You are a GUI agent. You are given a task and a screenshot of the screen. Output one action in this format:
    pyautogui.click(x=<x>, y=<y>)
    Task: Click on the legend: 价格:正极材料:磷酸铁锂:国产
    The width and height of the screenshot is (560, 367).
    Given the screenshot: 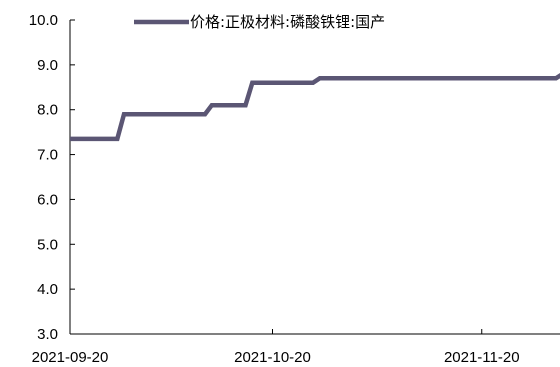 What is the action you would take?
    pyautogui.click(x=259, y=22)
    